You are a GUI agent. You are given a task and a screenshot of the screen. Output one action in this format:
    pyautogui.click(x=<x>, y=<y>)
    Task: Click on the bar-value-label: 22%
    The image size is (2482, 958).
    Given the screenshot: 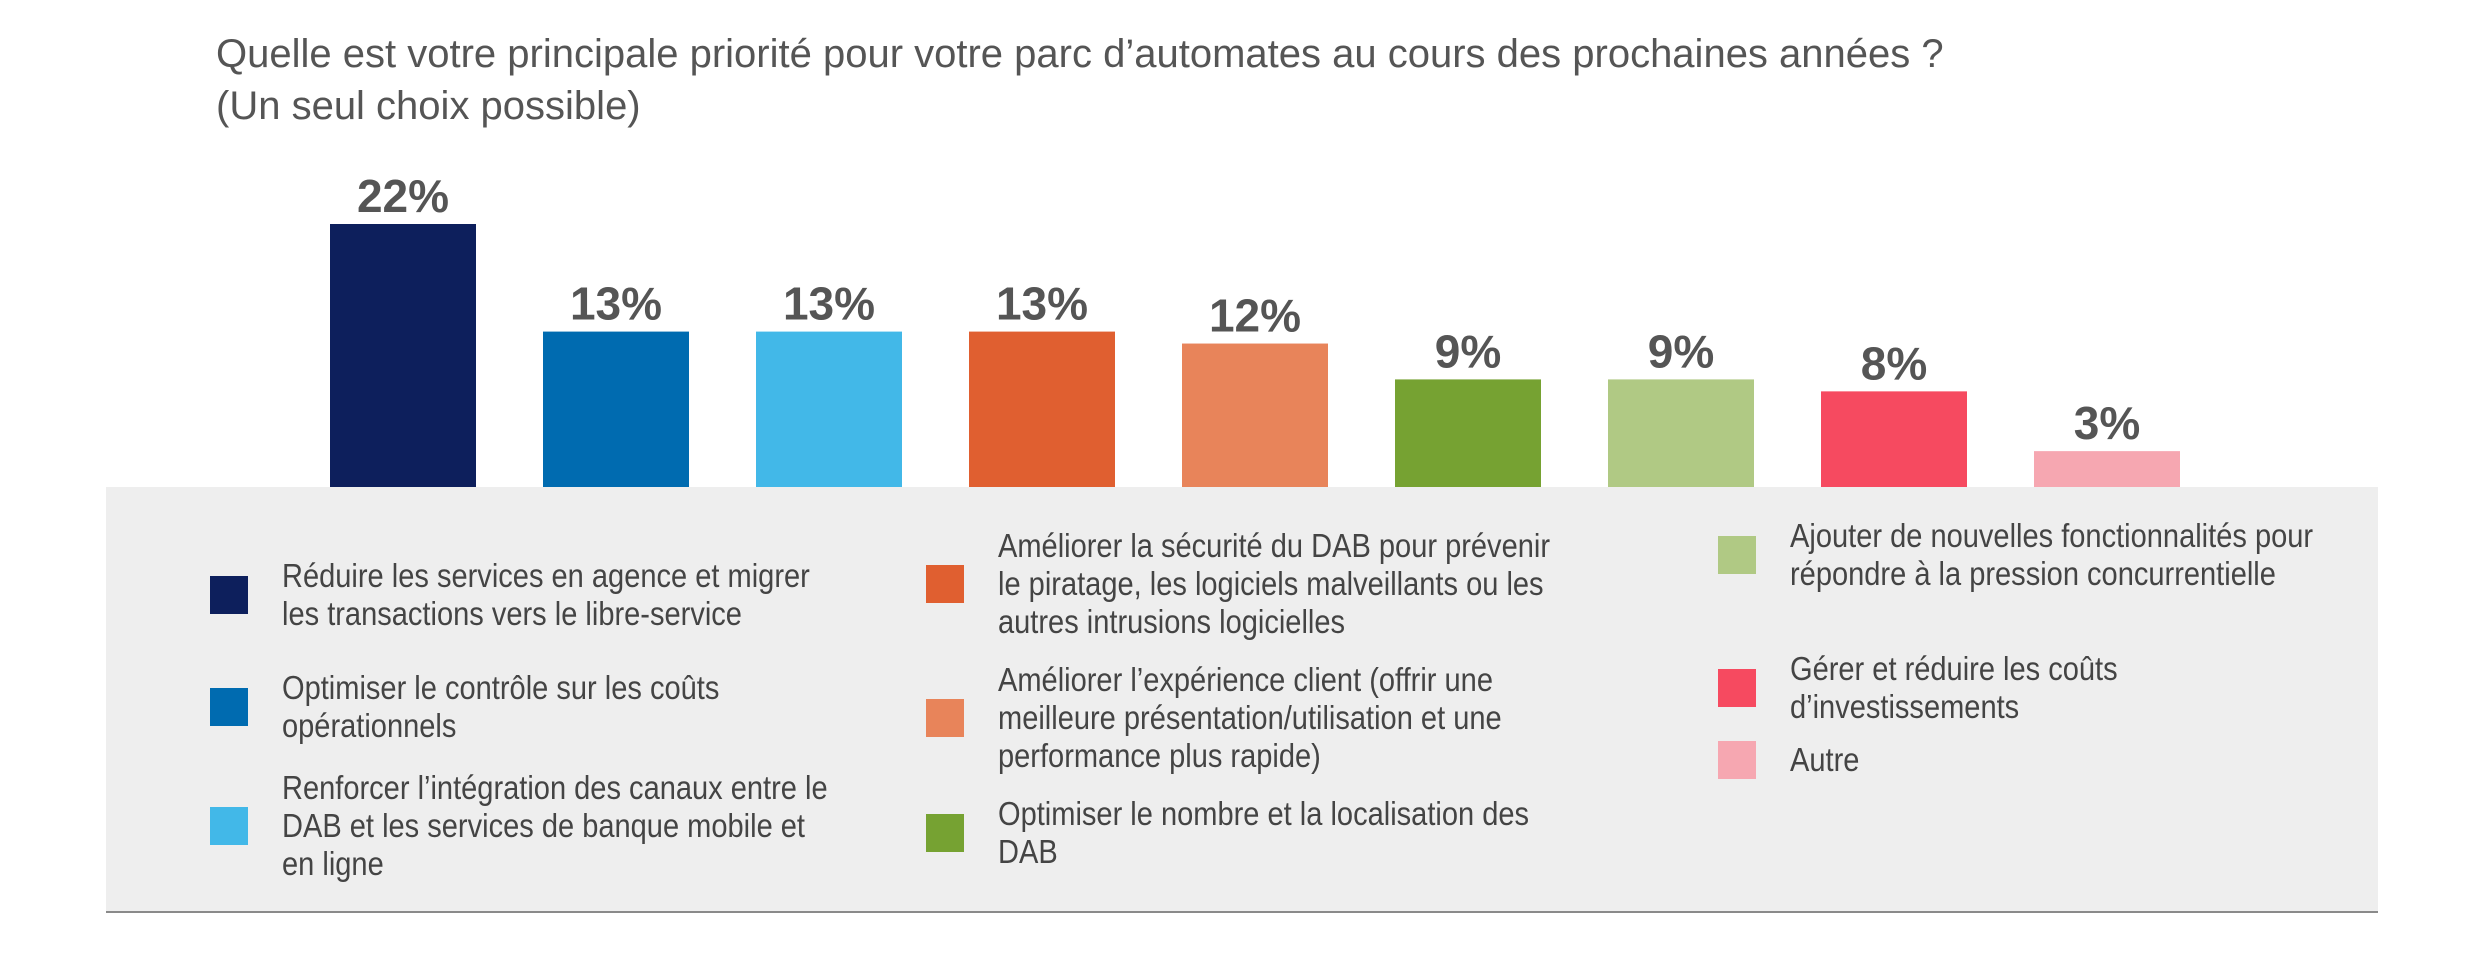 What is the action you would take?
    pyautogui.click(x=403, y=196)
    